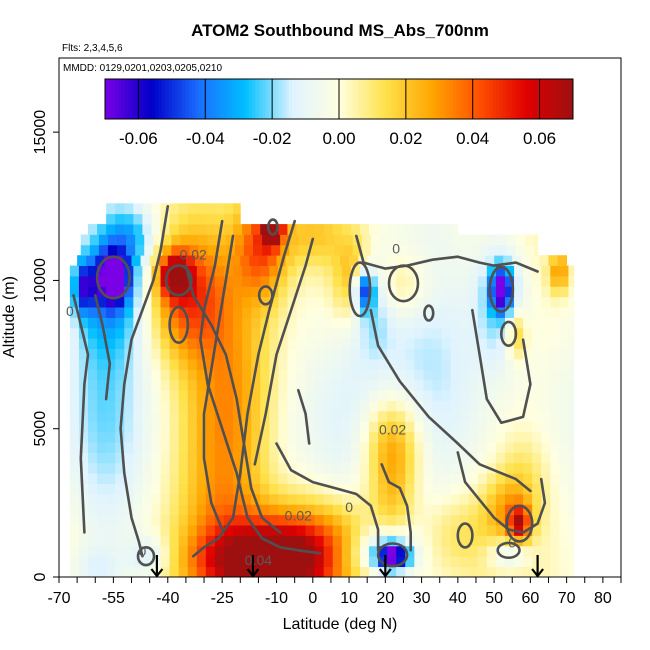 The width and height of the screenshot is (650, 650). What do you see at coordinates (472, 138) in the screenshot?
I see `colorbar-tick-label: 0.04` at bounding box center [472, 138].